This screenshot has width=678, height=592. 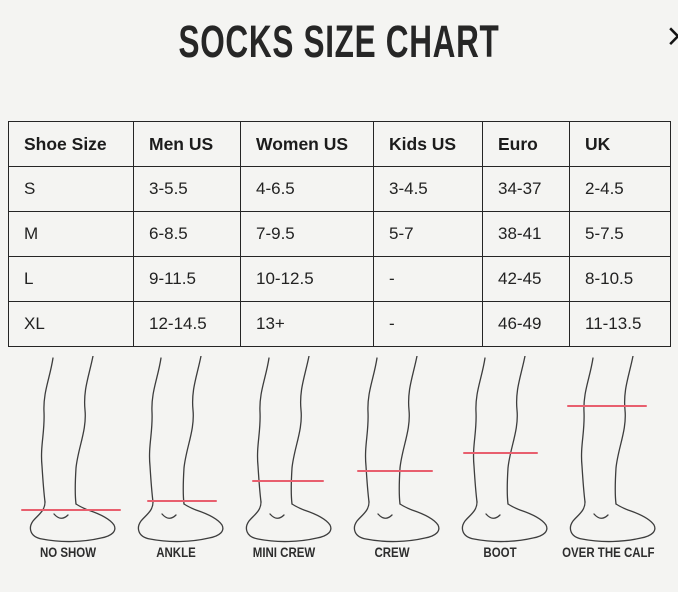 I want to click on header-cell: UK, so click(x=620, y=144).